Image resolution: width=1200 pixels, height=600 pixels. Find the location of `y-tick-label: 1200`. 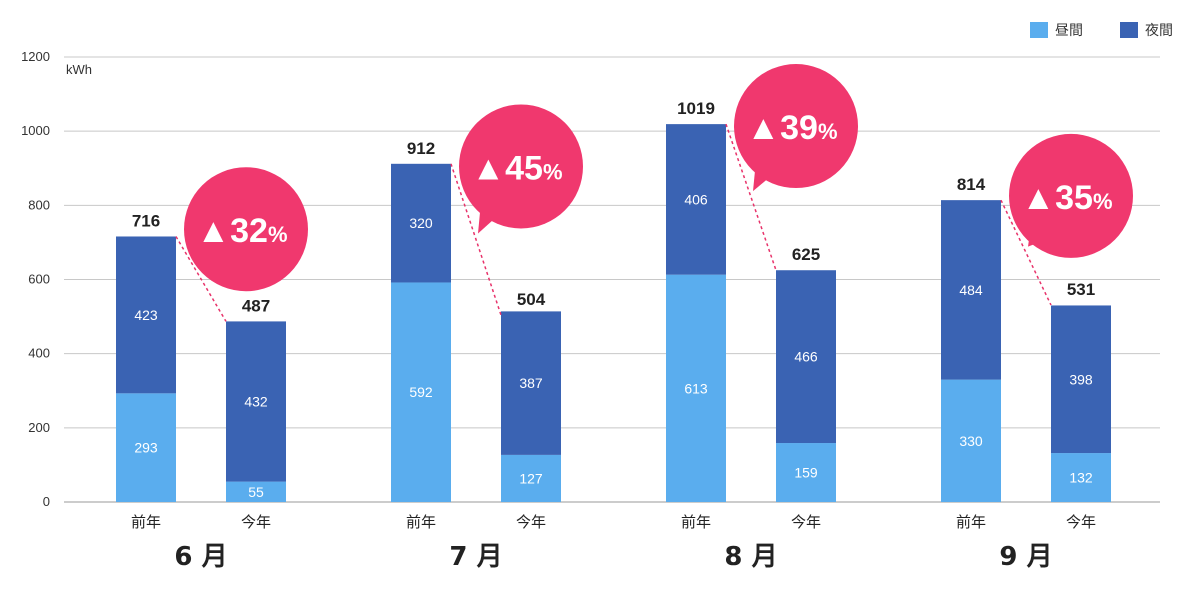

y-tick-label: 1200 is located at coordinates (35, 56).